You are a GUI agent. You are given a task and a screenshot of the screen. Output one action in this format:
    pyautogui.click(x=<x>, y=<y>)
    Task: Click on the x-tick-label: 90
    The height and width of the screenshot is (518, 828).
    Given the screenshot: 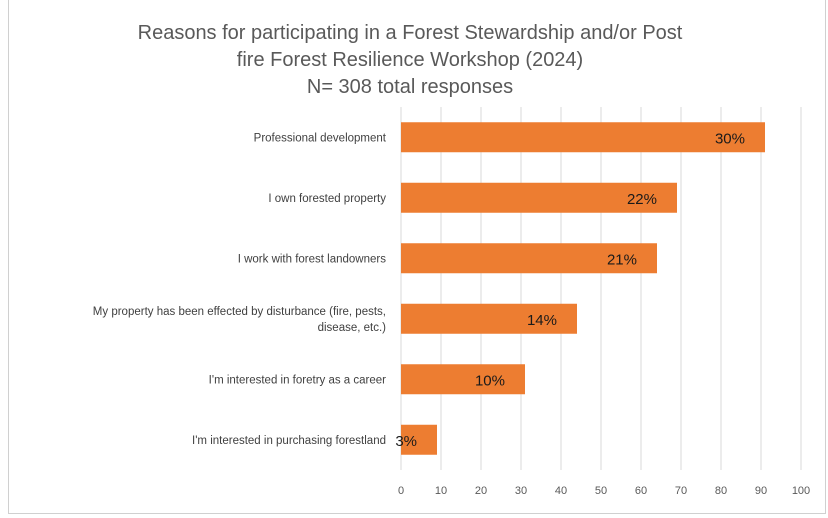 What is the action you would take?
    pyautogui.click(x=761, y=491)
    